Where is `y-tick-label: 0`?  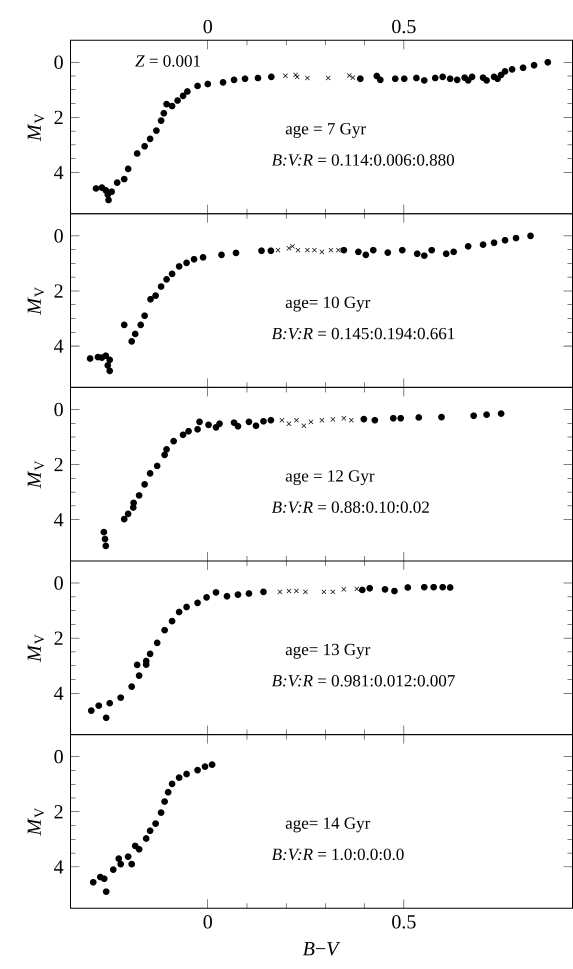 y-tick-label: 0 is located at coordinates (58, 409).